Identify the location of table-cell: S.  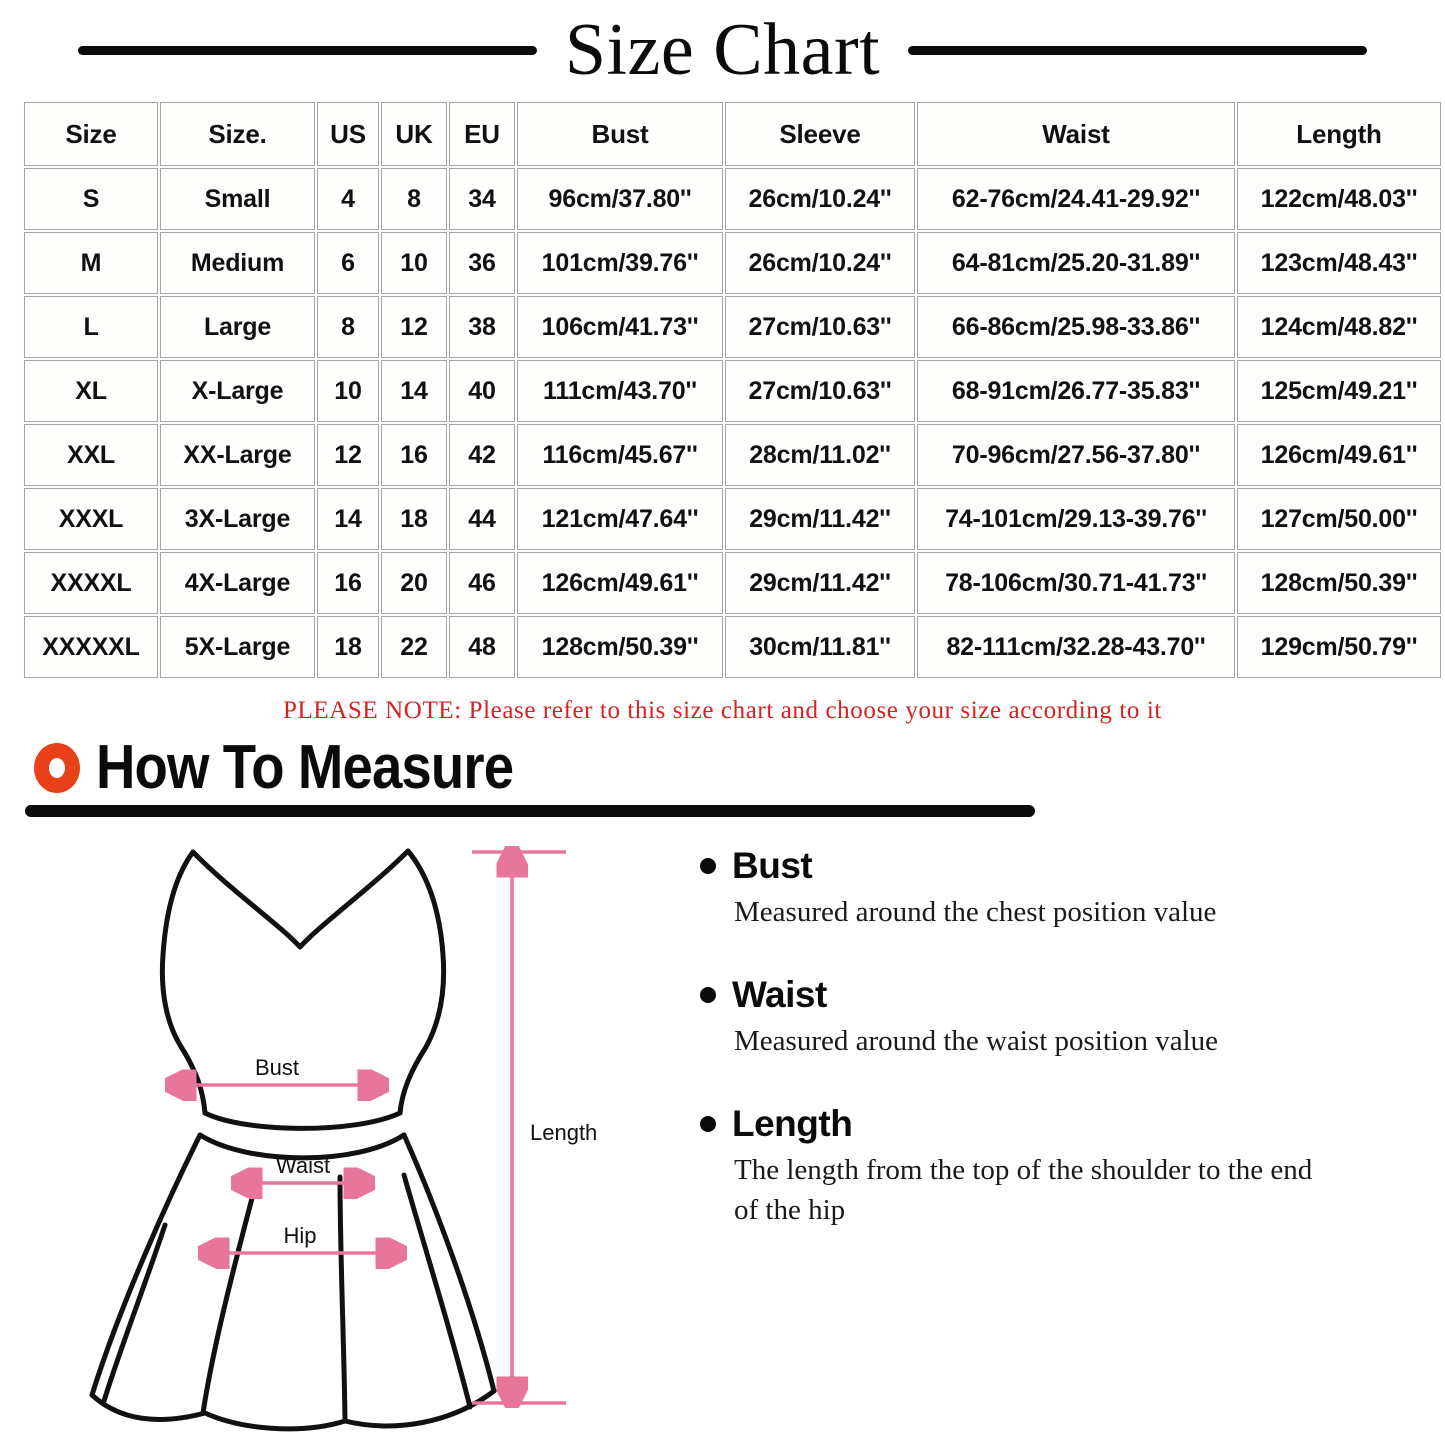
(91, 199).